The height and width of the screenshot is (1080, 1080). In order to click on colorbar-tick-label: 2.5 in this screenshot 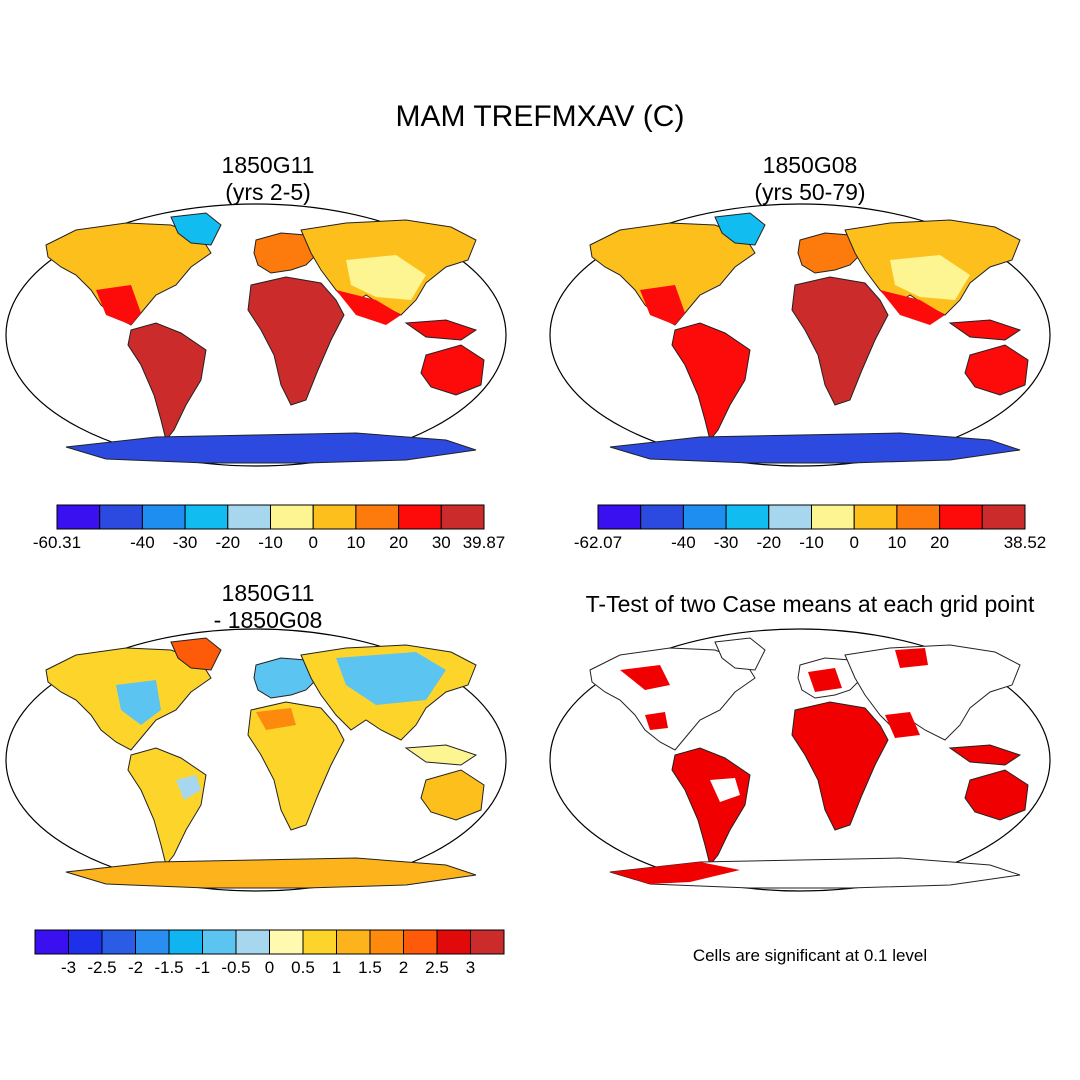, I will do `click(437, 967)`.